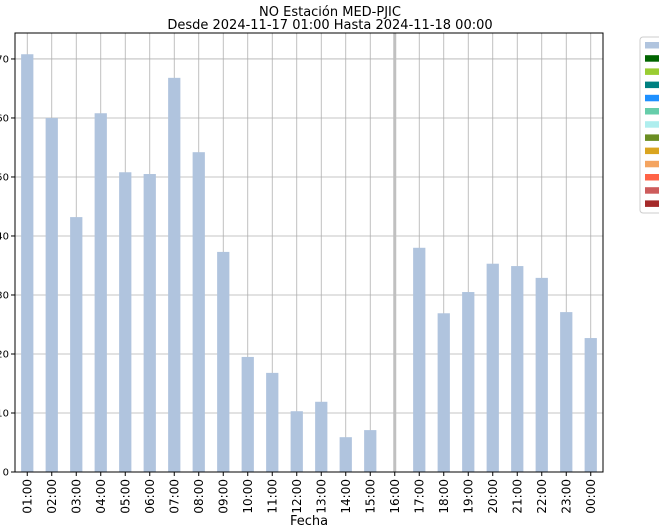 The height and width of the screenshot is (528, 659). What do you see at coordinates (444, 496) in the screenshot?
I see `x-tick-label: 18:00` at bounding box center [444, 496].